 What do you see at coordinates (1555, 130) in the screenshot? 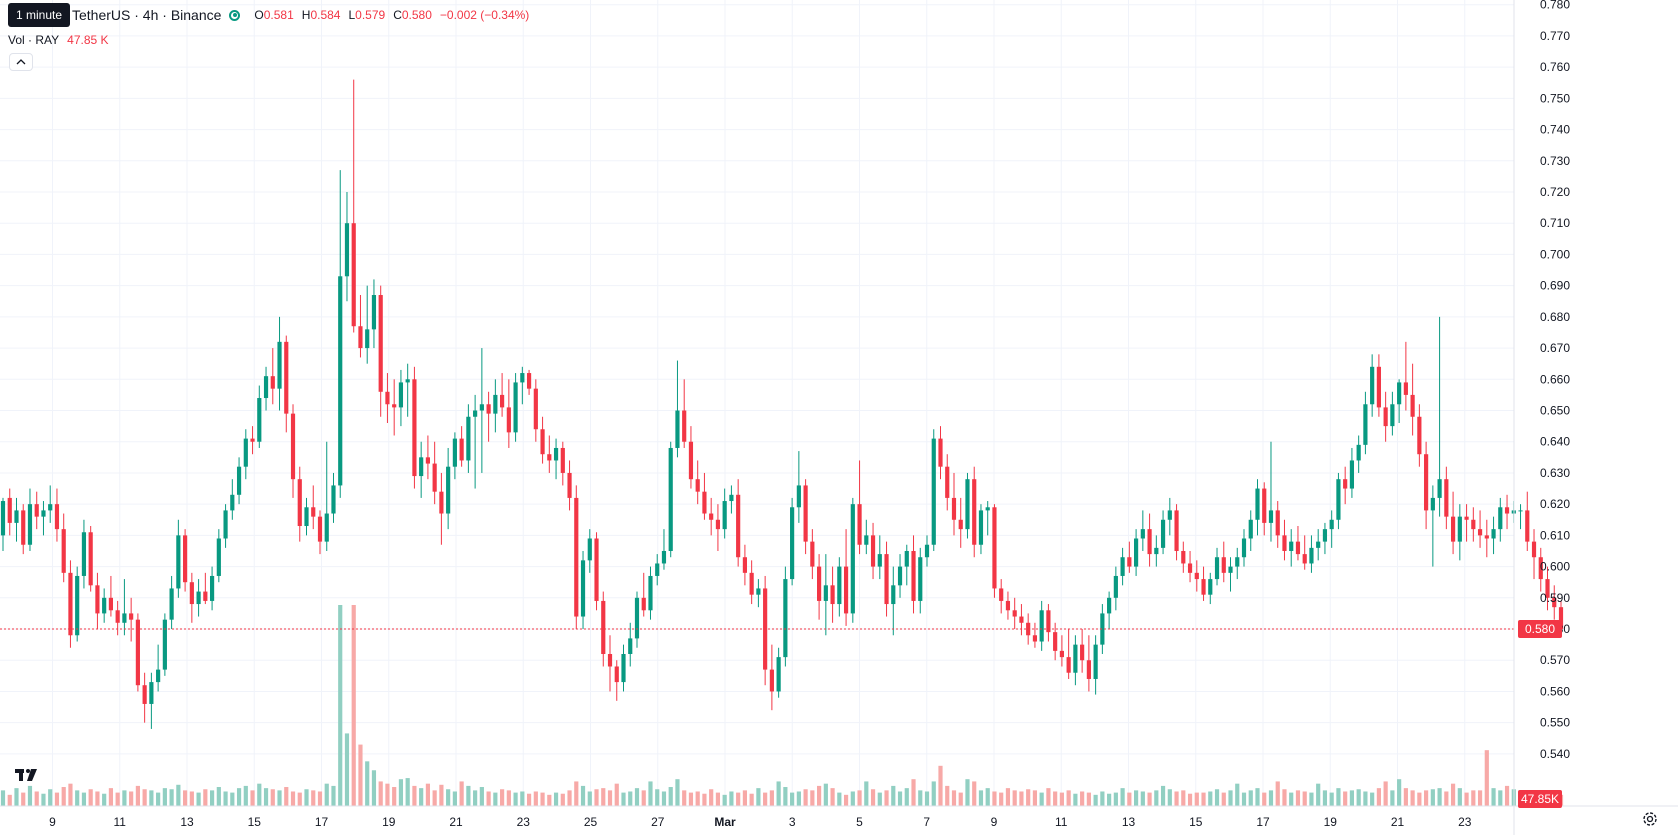
I see `price-tick-label: 0.740` at bounding box center [1555, 130].